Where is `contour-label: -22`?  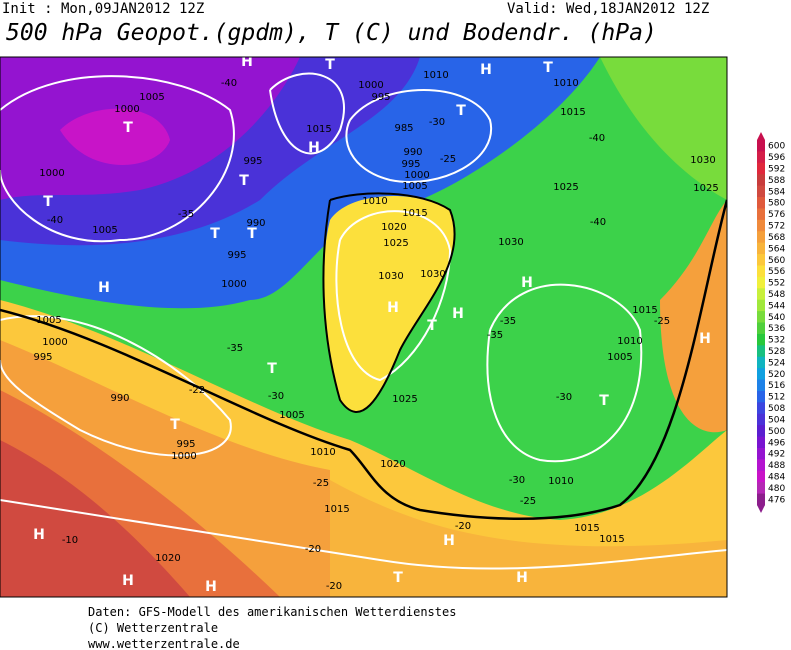
contour-label: -22 is located at coordinates (197, 390).